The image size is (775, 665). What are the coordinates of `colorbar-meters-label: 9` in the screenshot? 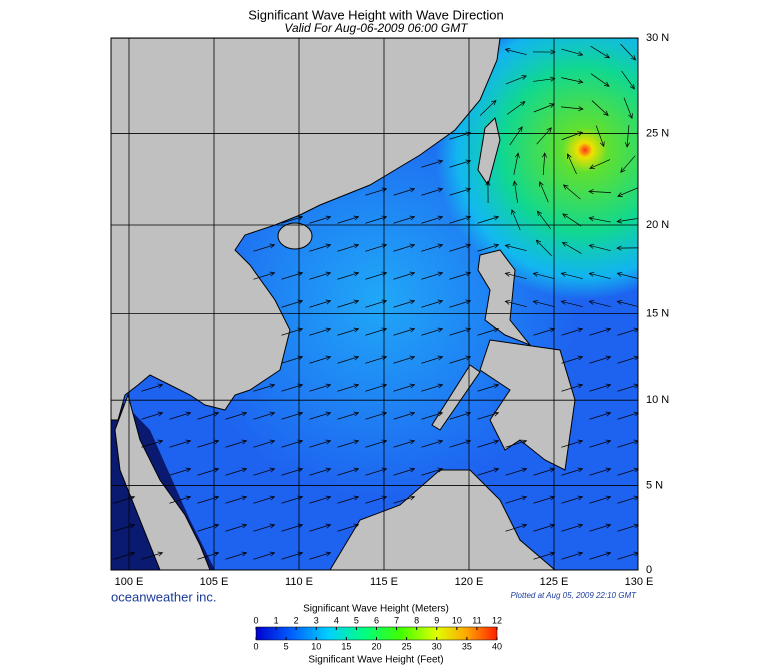 It's located at (436, 620).